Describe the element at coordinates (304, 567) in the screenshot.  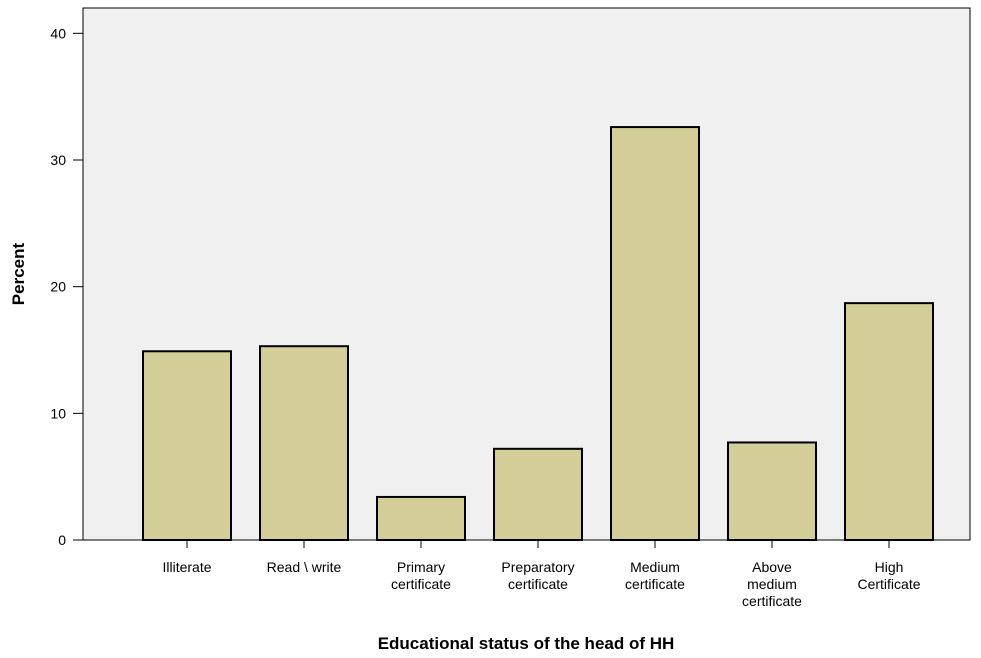
I see `x-tick-label: Read \ write` at that location.